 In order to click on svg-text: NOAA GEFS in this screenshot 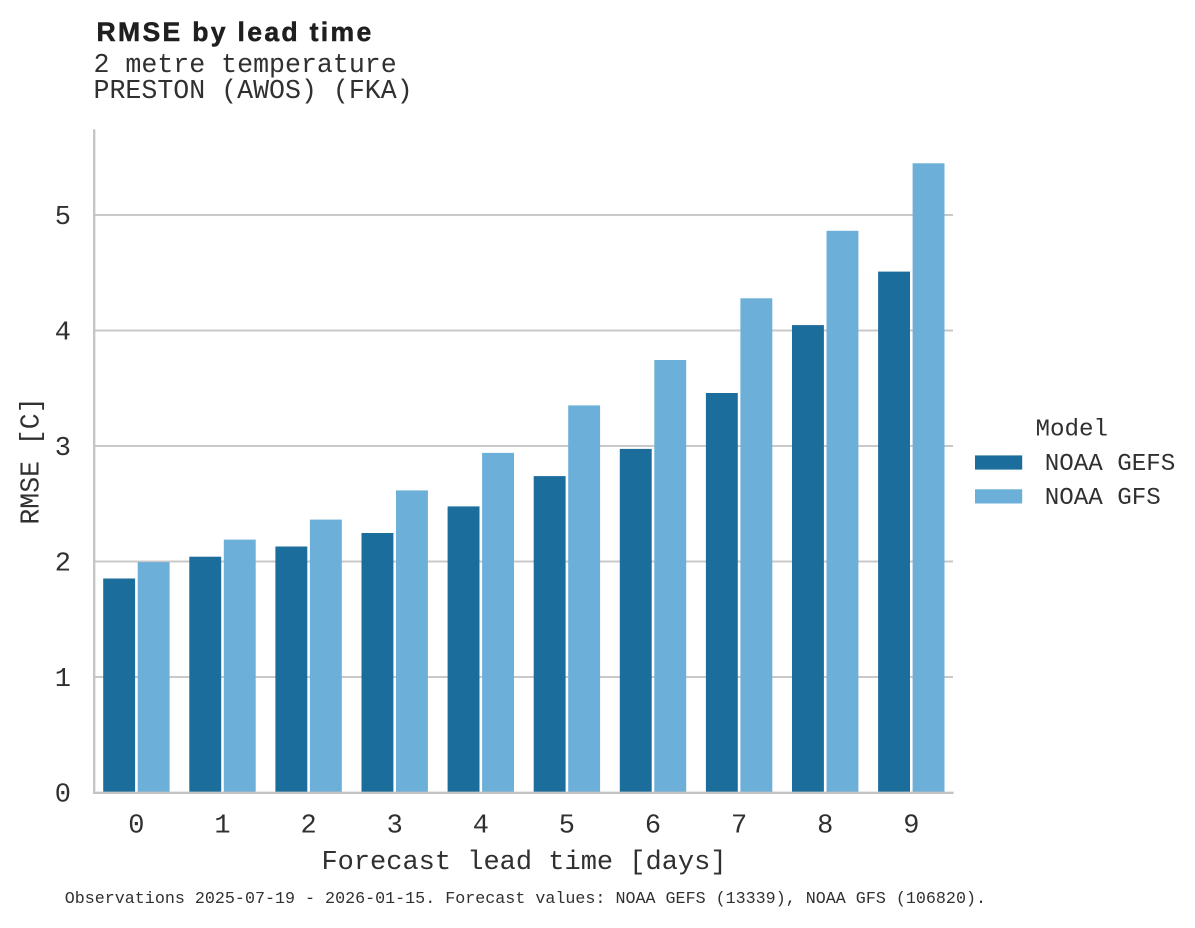, I will do `click(1110, 464)`.